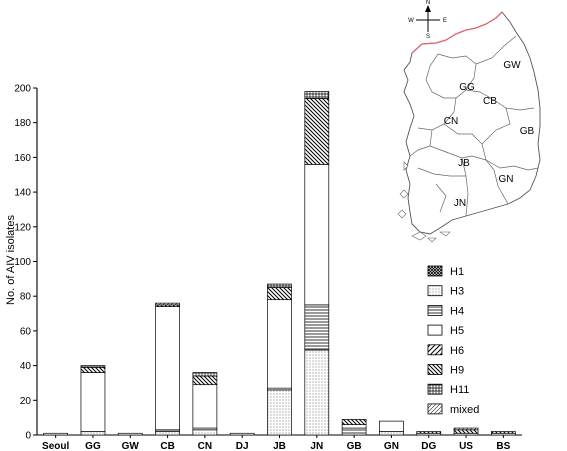  I want to click on legend-label-h6: H6, so click(457, 351).